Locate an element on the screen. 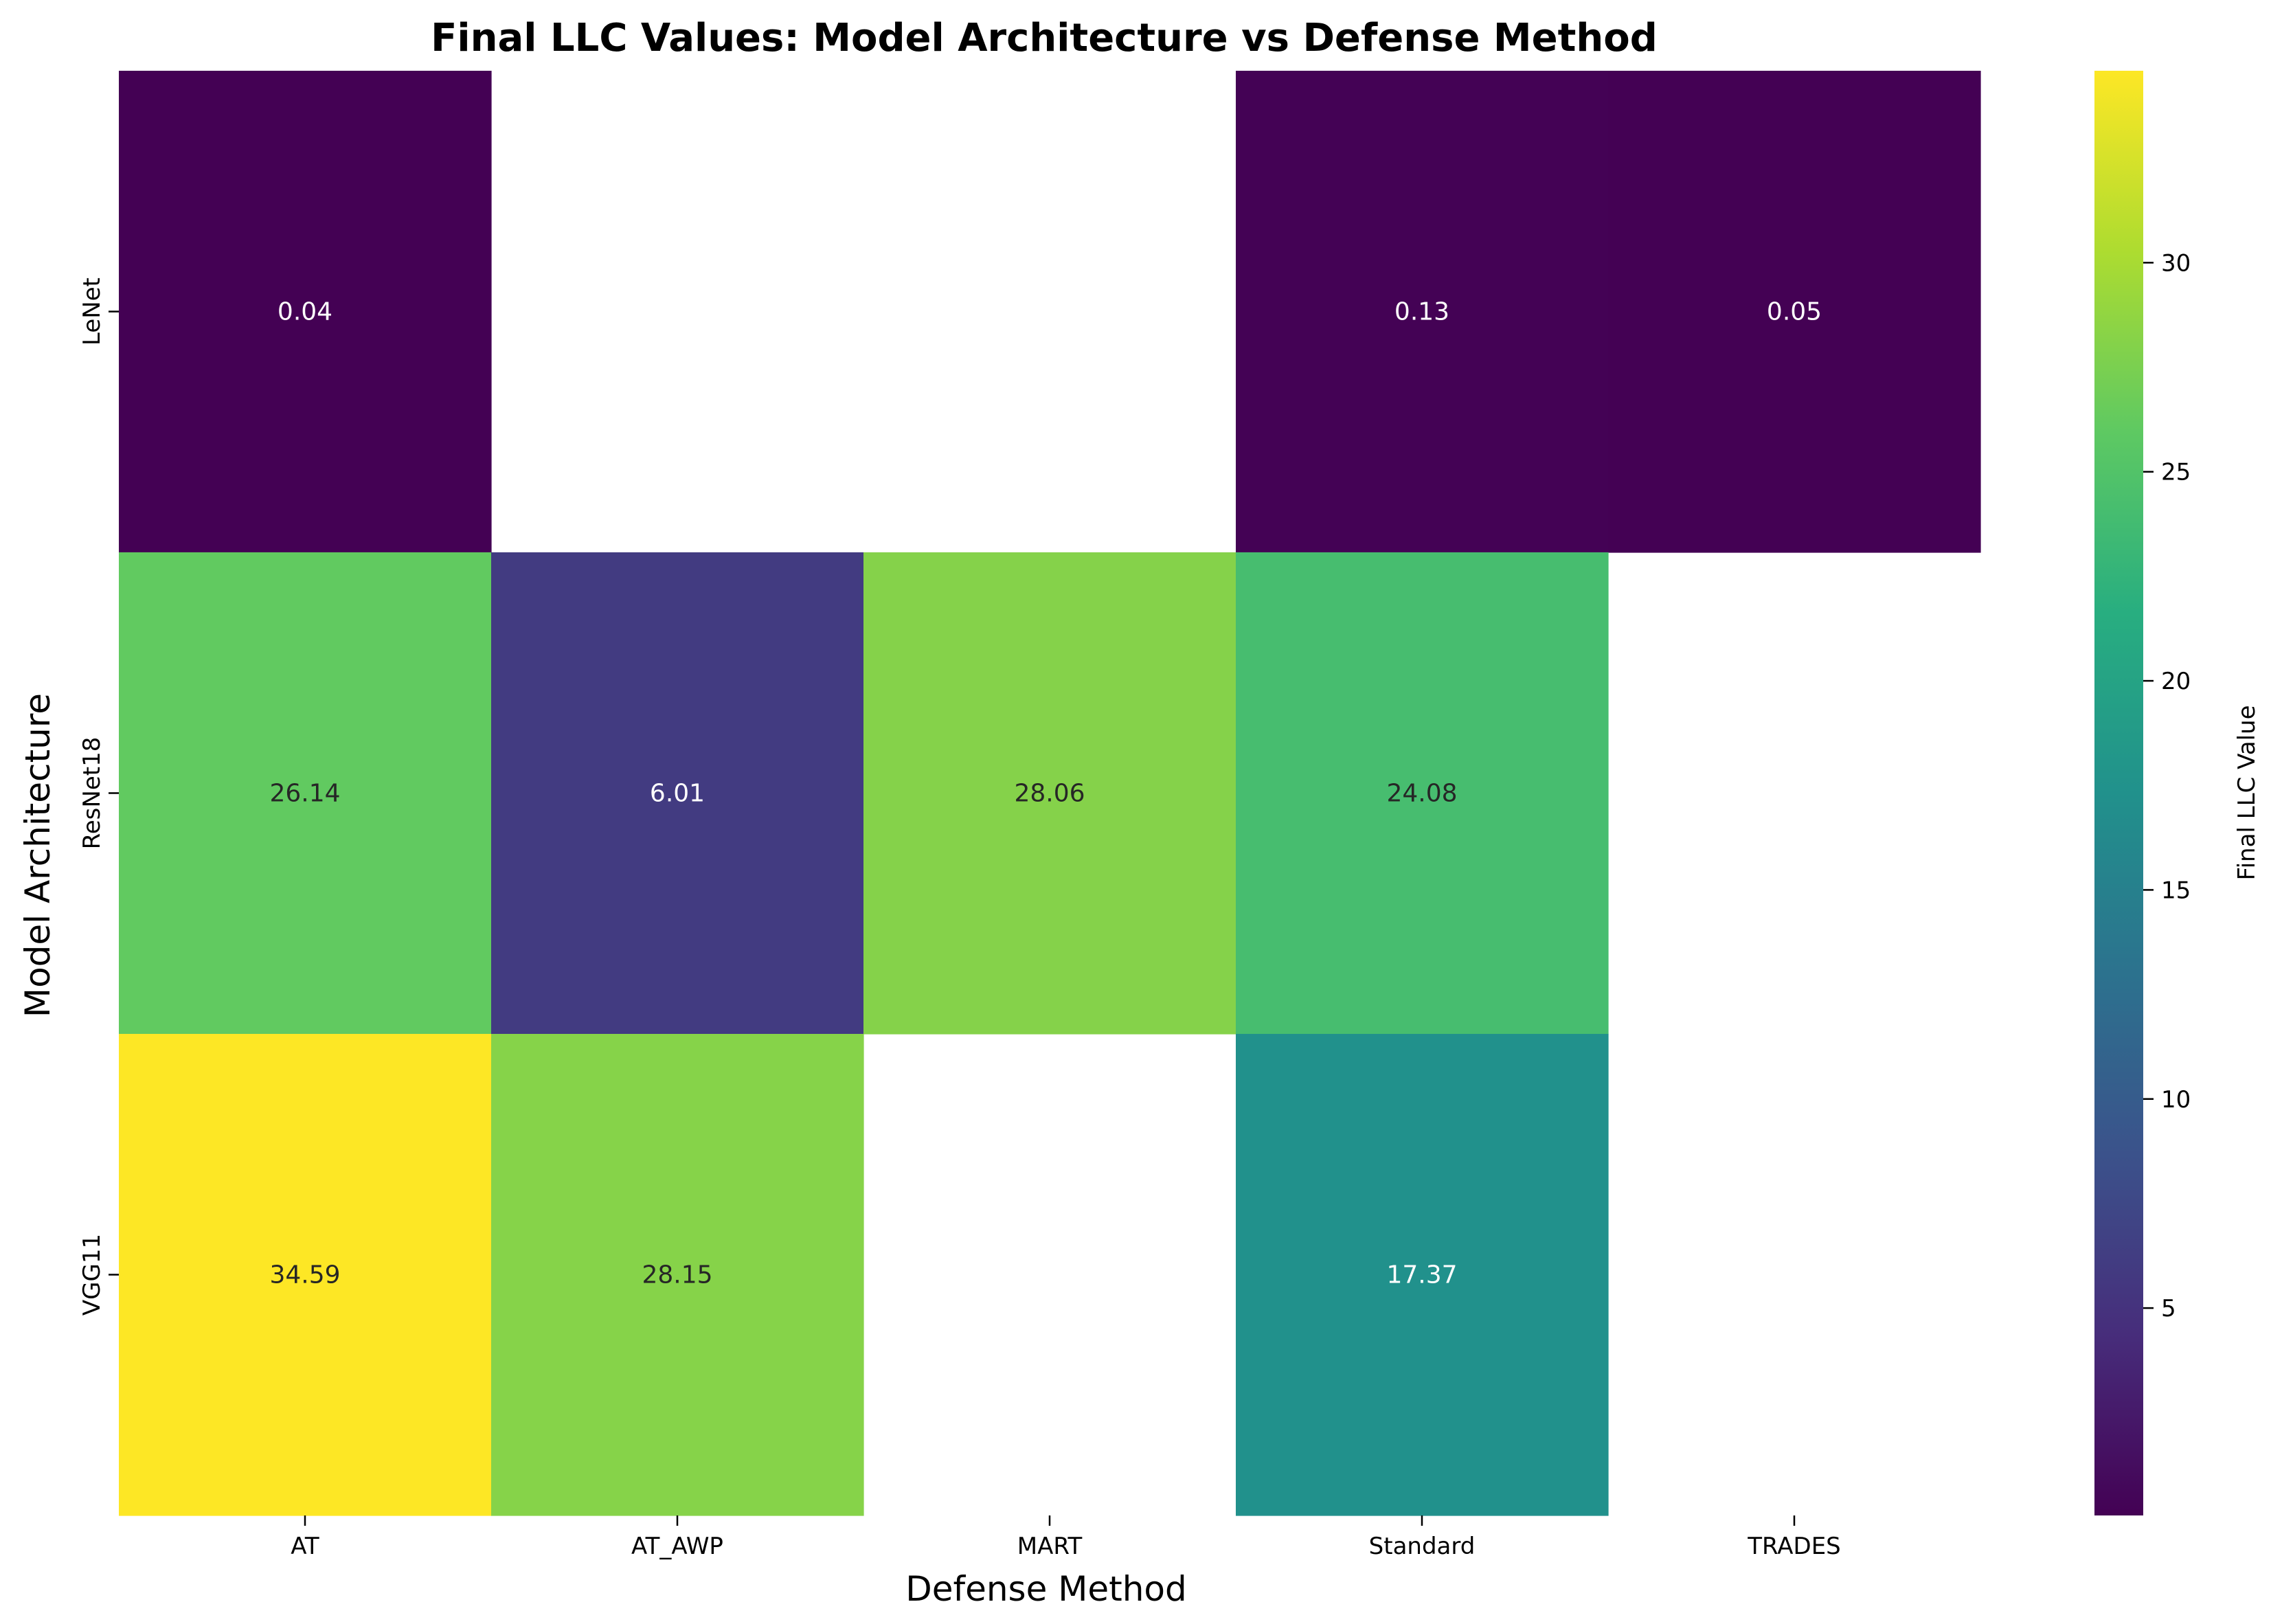  colorbar-tick-label: 20 is located at coordinates (2176, 681).